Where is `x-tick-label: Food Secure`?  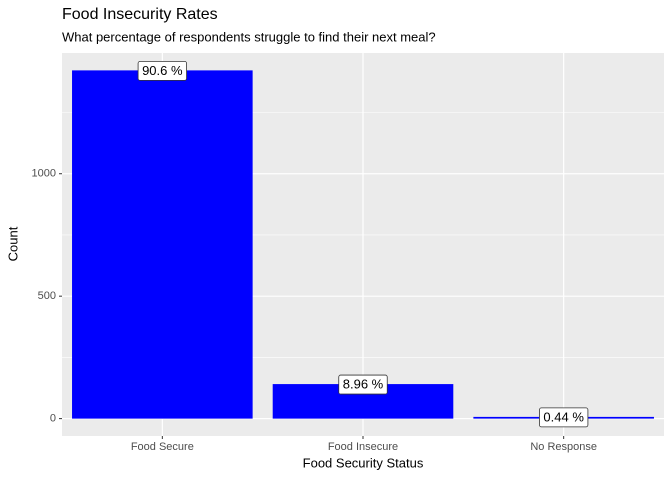 x-tick-label: Food Secure is located at coordinates (162, 447).